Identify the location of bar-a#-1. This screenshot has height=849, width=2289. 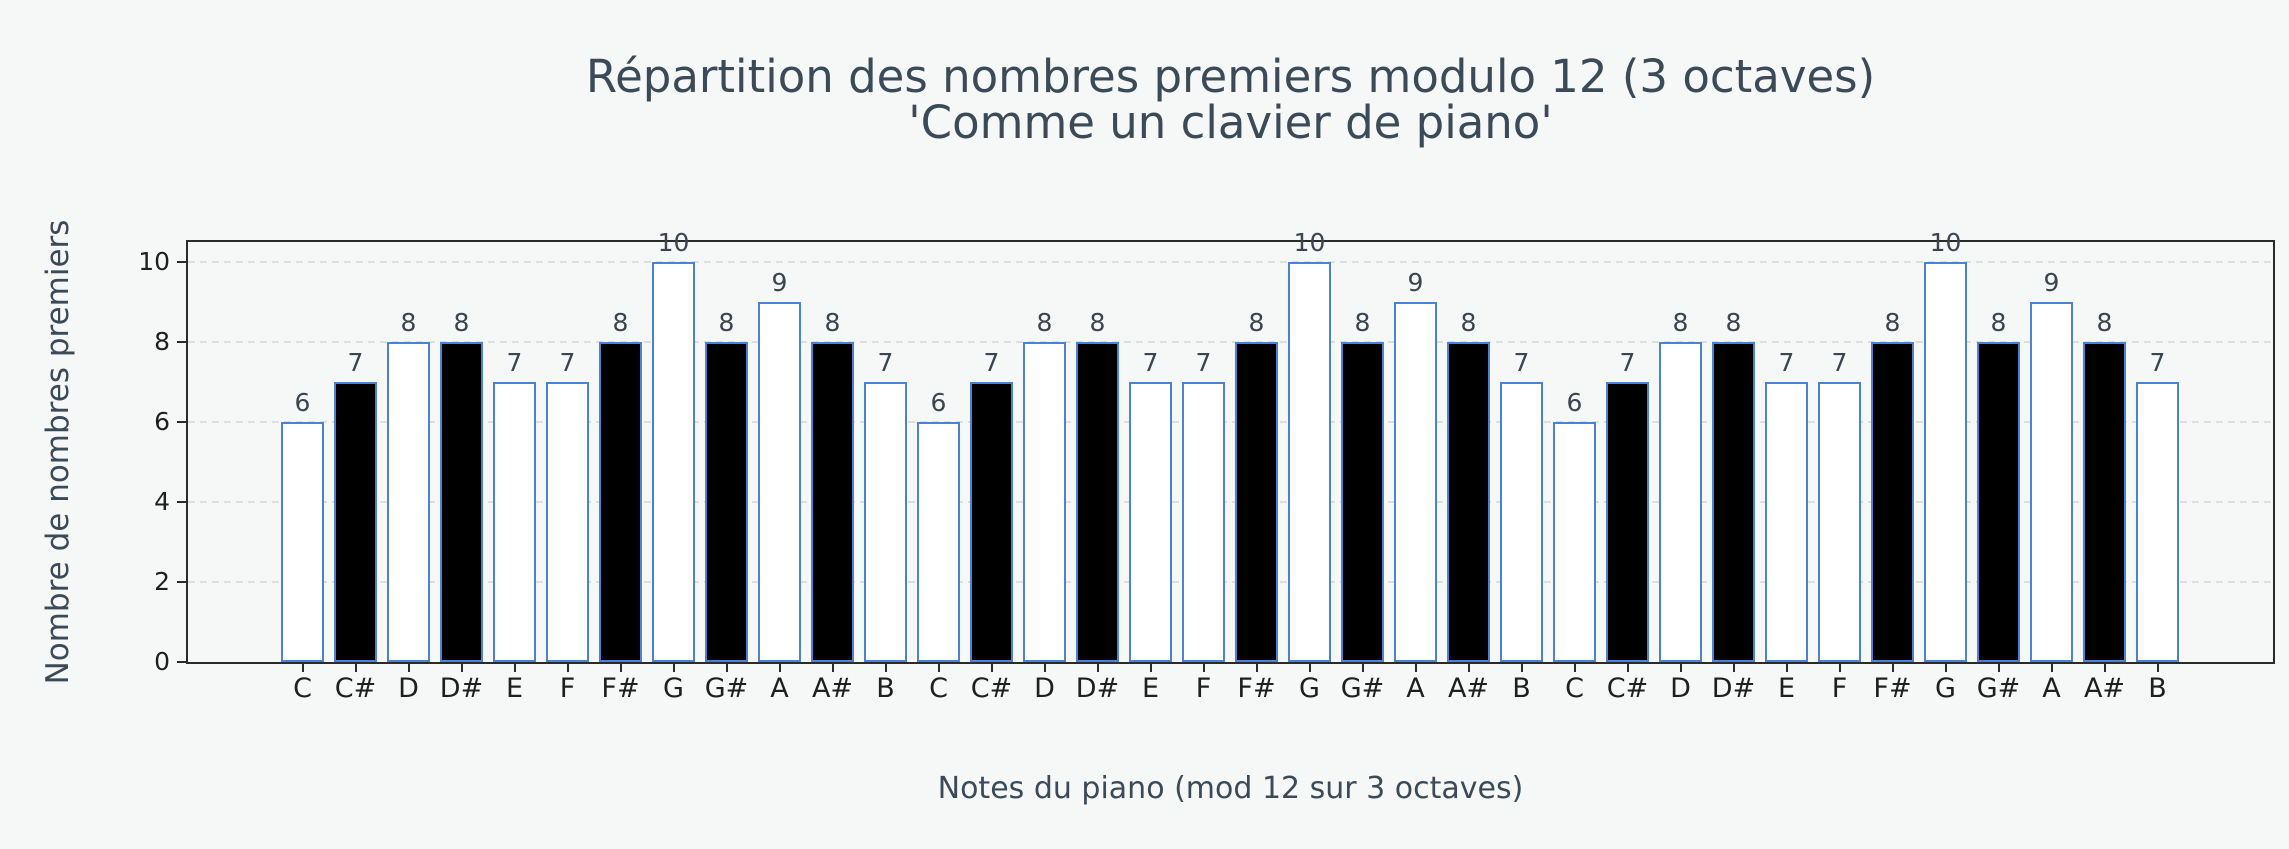
(832, 502).